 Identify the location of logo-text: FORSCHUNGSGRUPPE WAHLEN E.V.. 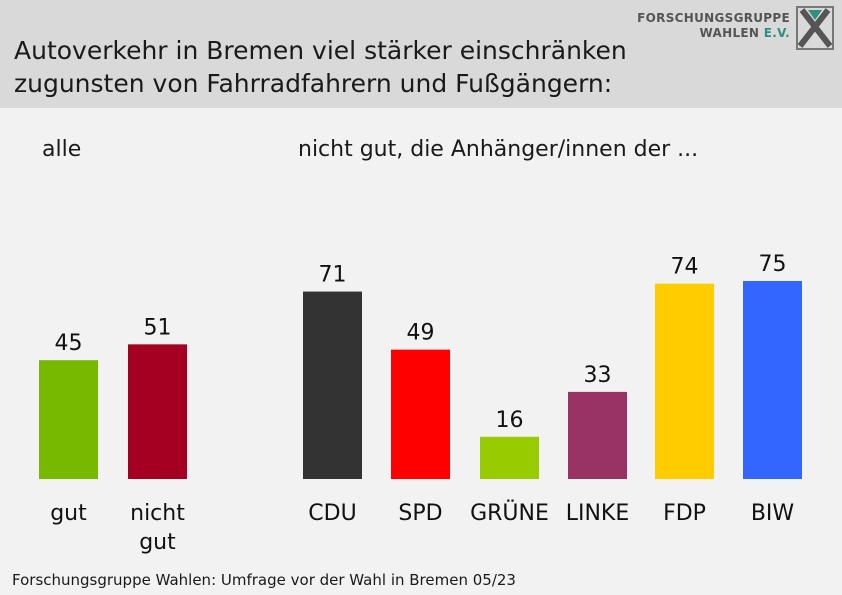
(713, 26).